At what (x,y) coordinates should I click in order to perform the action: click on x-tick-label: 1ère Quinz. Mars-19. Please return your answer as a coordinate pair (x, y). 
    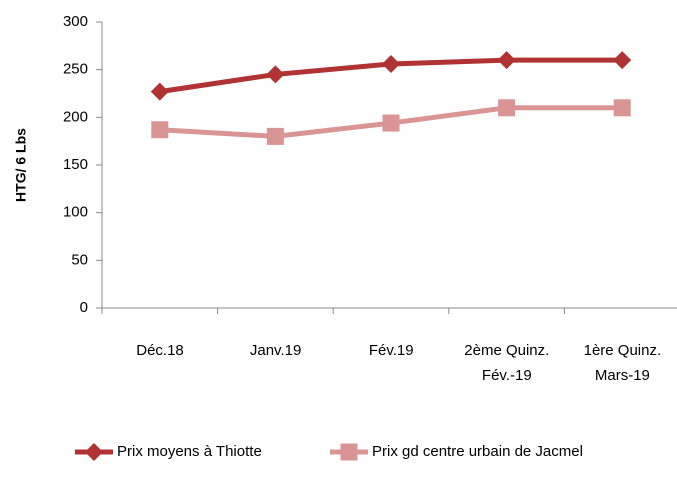
    Looking at the image, I should click on (622, 363).